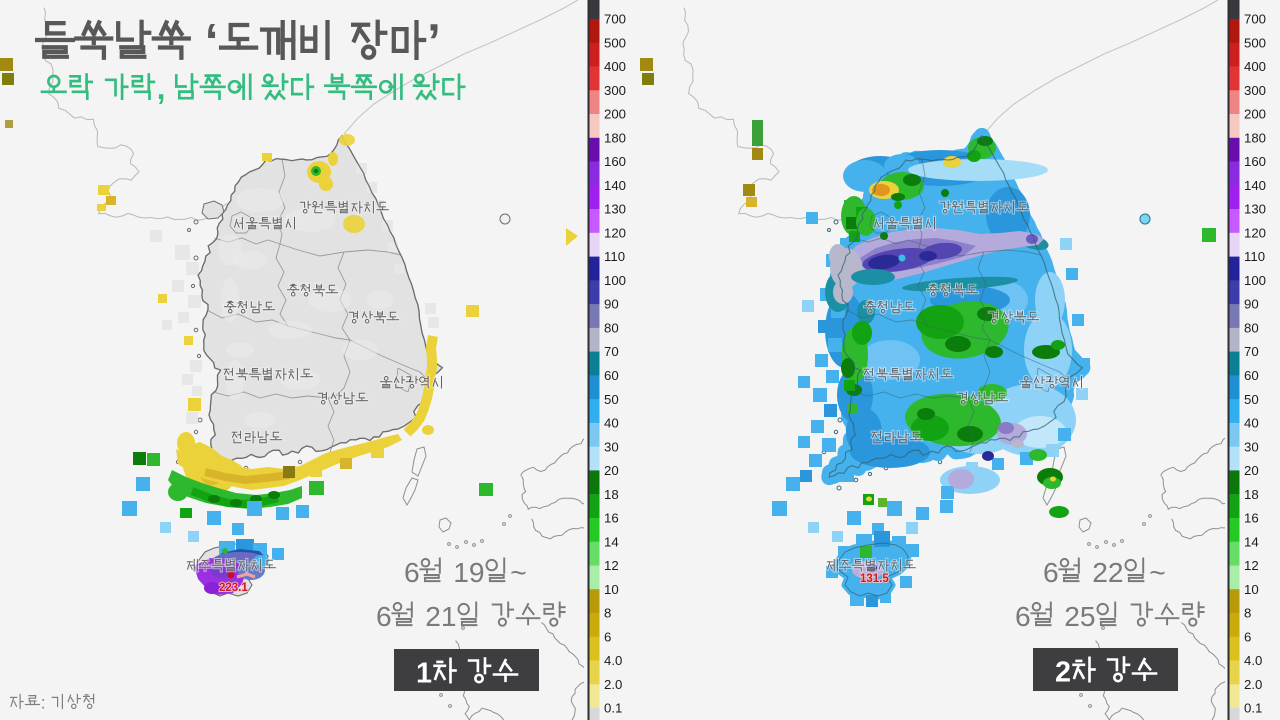 The image size is (1280, 720). Describe the element at coordinates (874, 579) in the screenshot. I see `svg-text: 131.5` at that location.